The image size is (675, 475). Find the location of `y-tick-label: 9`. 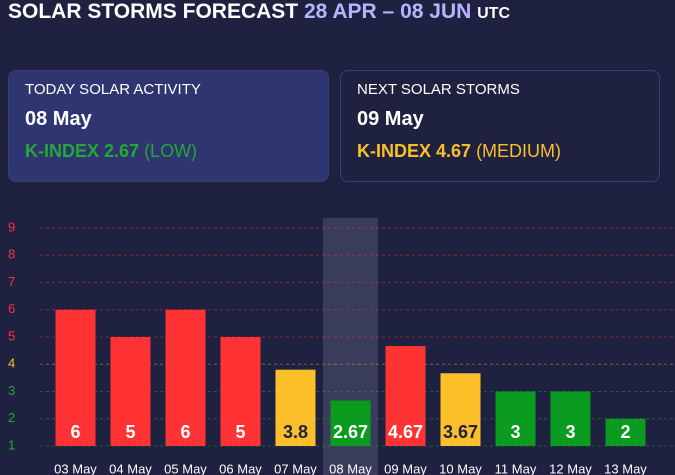

y-tick-label: 9 is located at coordinates (11, 226).